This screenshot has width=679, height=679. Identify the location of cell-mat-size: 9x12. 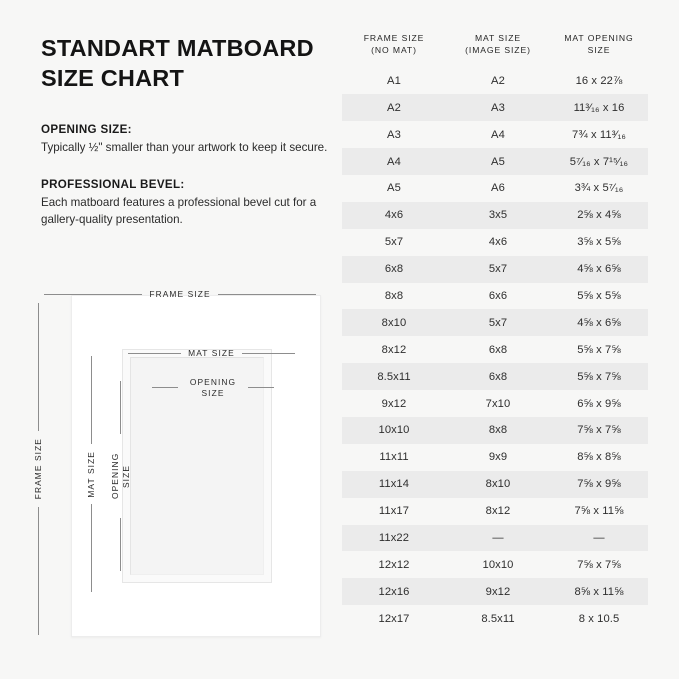
(498, 591).